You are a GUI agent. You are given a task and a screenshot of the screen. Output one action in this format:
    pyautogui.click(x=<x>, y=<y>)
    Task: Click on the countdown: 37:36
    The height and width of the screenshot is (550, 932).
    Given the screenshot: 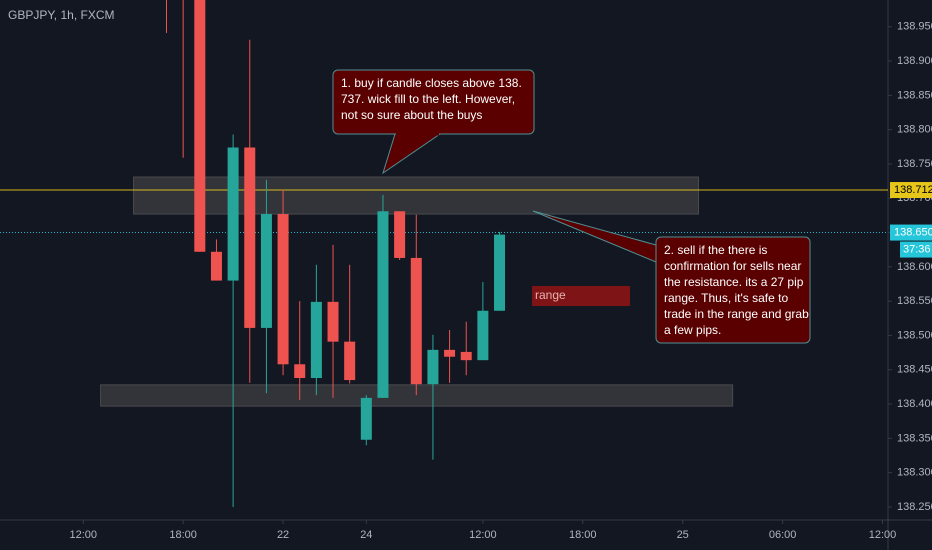 What is the action you would take?
    pyautogui.click(x=917, y=249)
    